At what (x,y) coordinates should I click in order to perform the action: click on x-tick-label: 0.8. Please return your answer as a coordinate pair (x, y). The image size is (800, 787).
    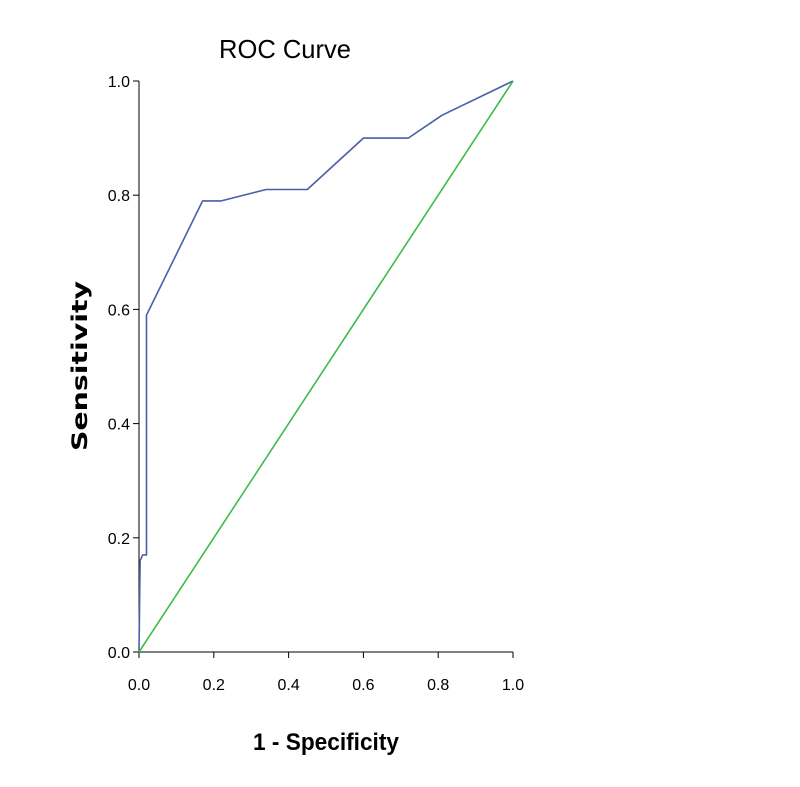
    Looking at the image, I should click on (438, 685).